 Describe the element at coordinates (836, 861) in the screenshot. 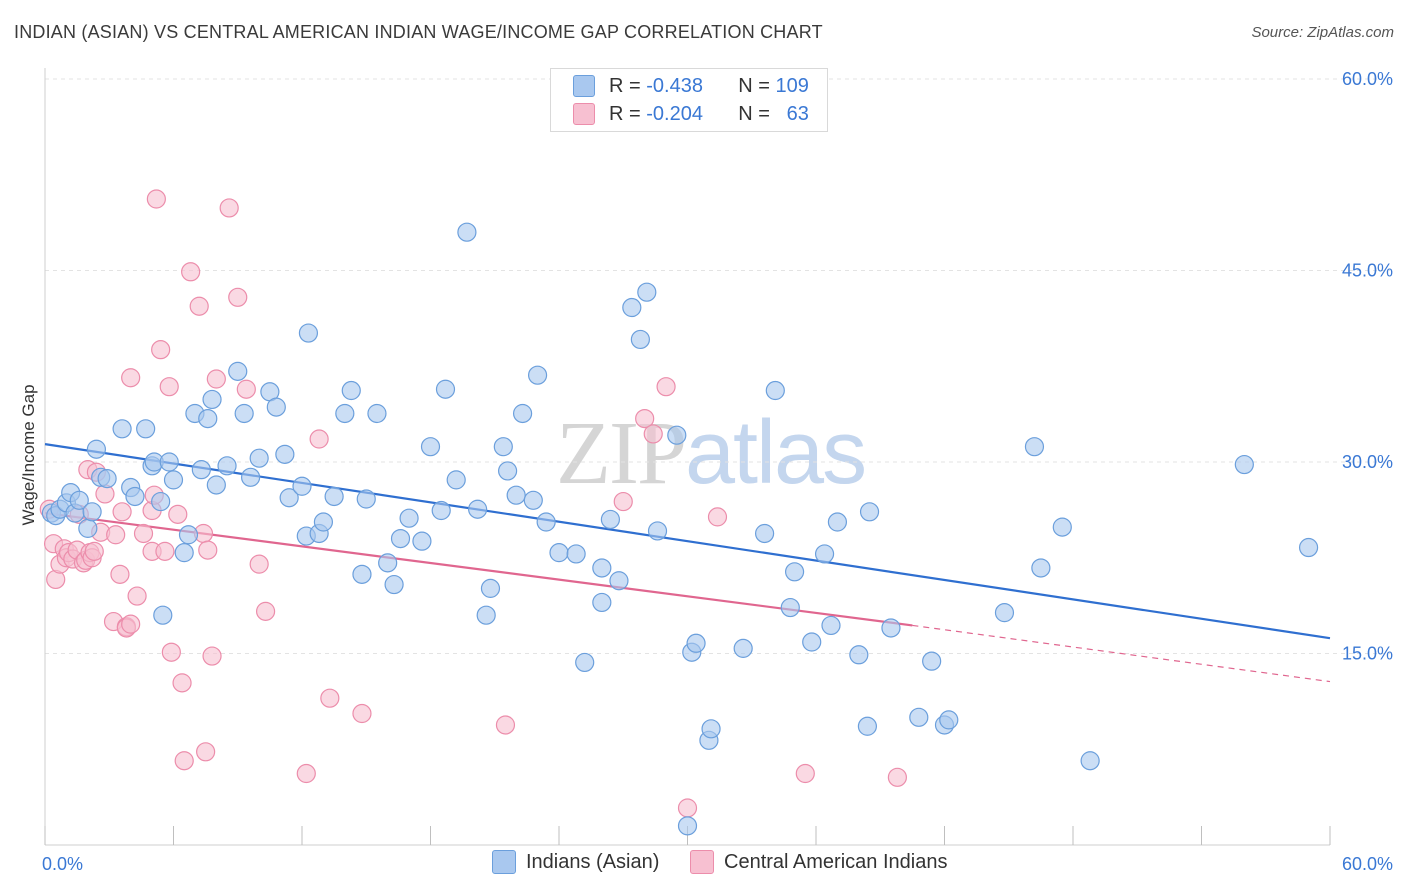

I see `legend-label: Central American Indians` at that location.